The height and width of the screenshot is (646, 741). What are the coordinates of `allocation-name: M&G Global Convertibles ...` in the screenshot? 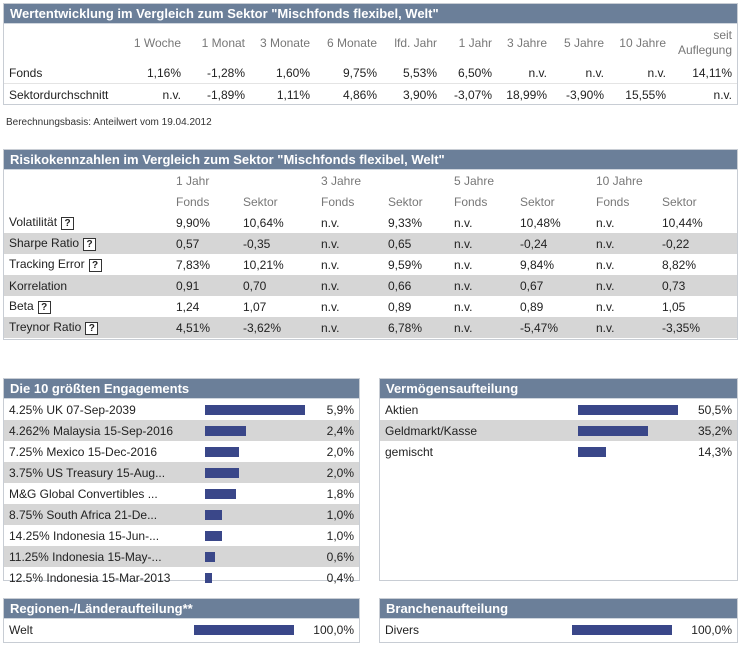 It's located at (83, 493).